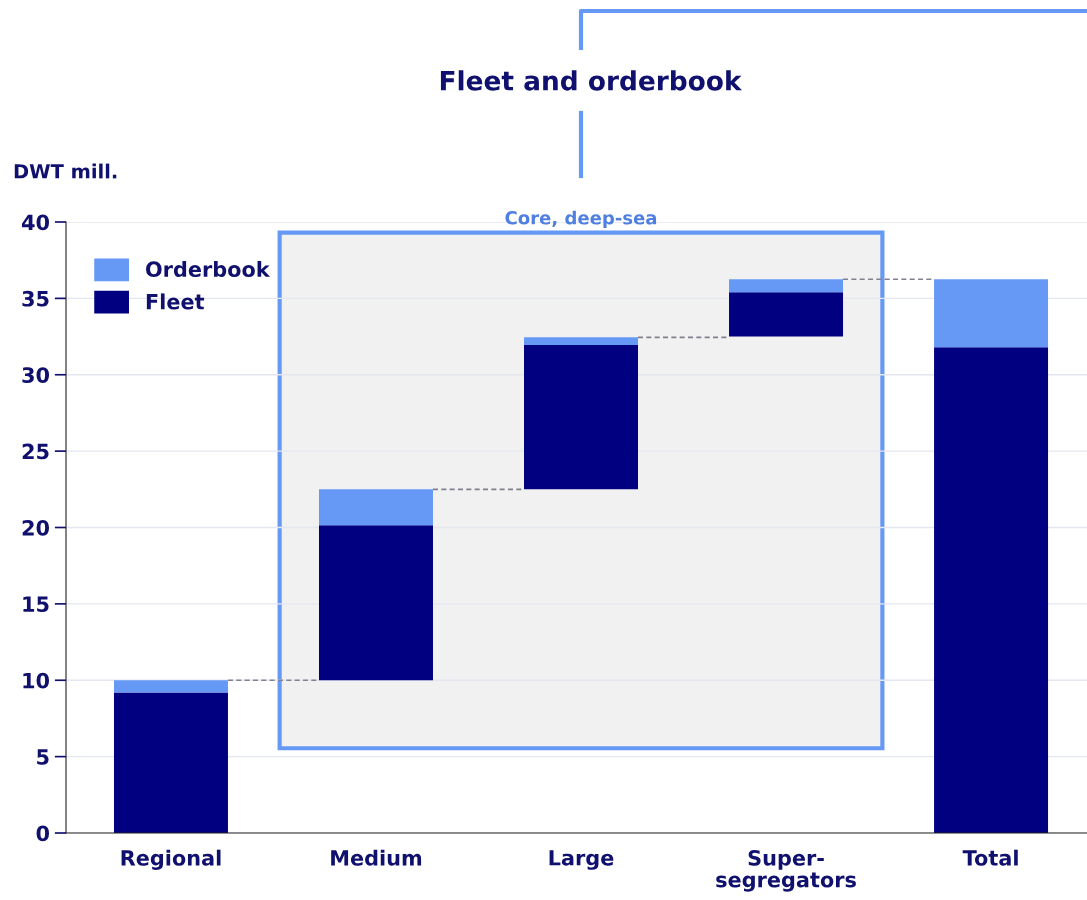  Describe the element at coordinates (43, 833) in the screenshot. I see `y-tick-label: 0` at that location.